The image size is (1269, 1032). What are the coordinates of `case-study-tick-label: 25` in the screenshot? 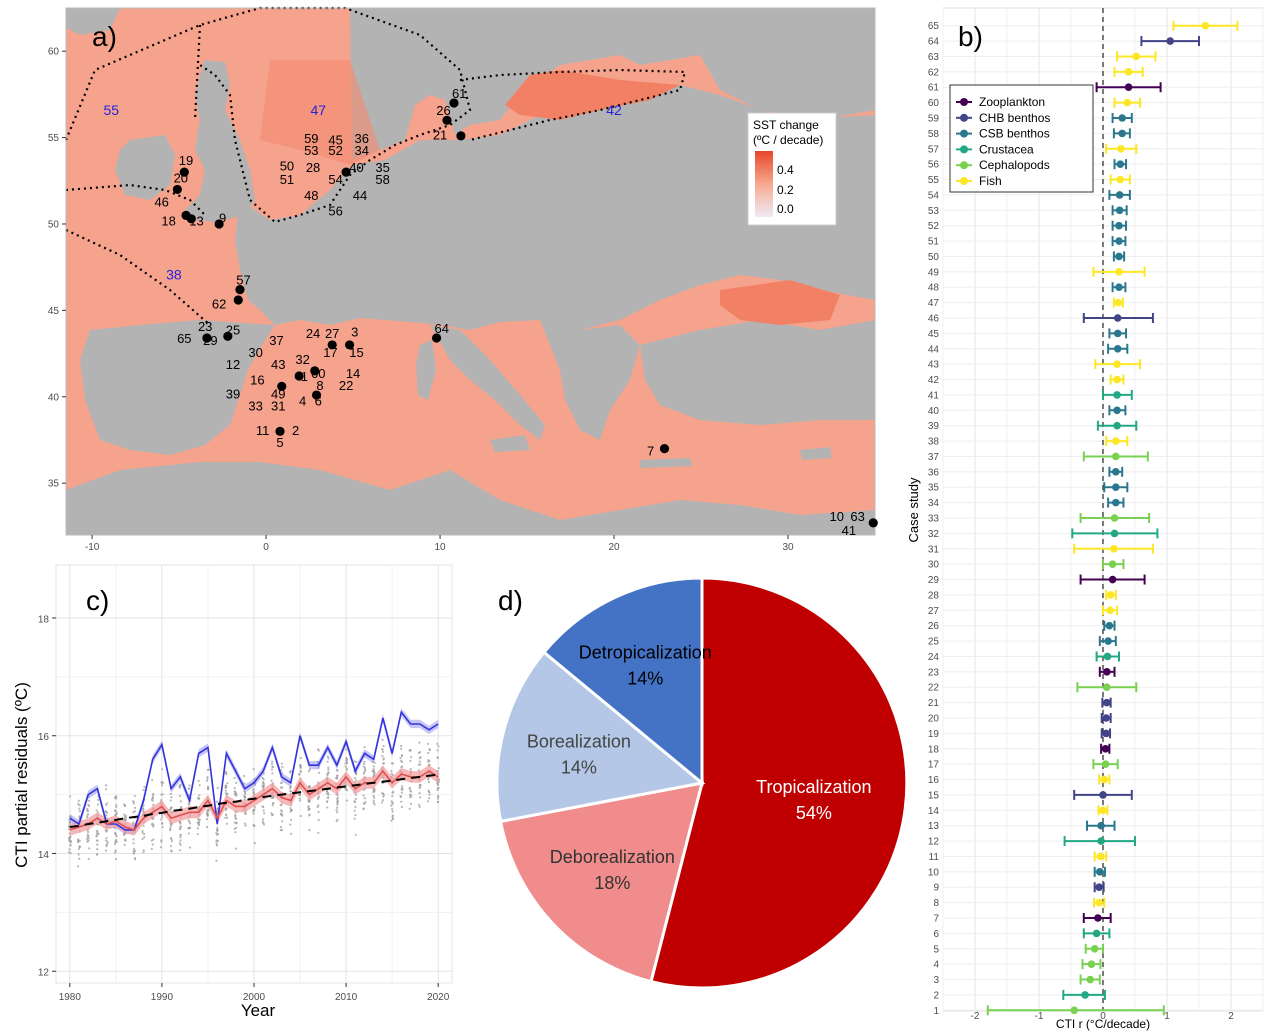 It's located at (934, 642).